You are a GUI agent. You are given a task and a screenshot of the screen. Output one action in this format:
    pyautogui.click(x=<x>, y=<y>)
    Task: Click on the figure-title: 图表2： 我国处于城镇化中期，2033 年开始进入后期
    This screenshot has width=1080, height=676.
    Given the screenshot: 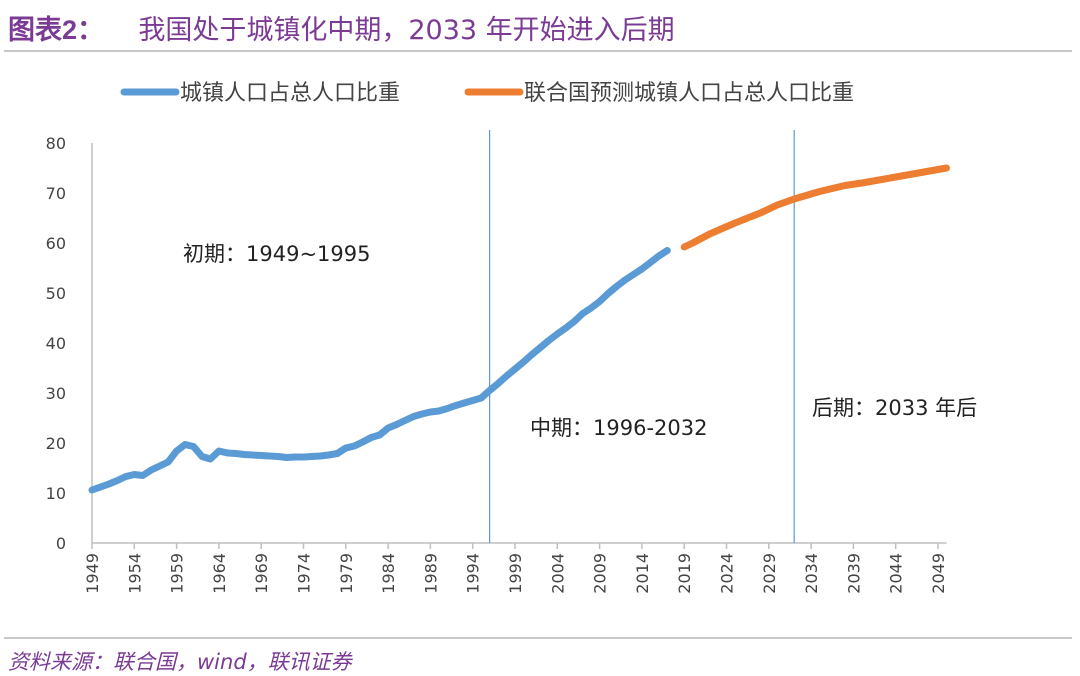 What is the action you would take?
    pyautogui.click(x=341, y=30)
    